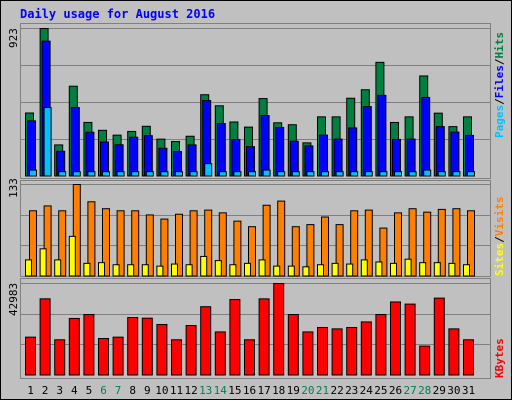 The image size is (512, 400). I want to click on legend-sites-visits: Sites/Visits, so click(499, 237).